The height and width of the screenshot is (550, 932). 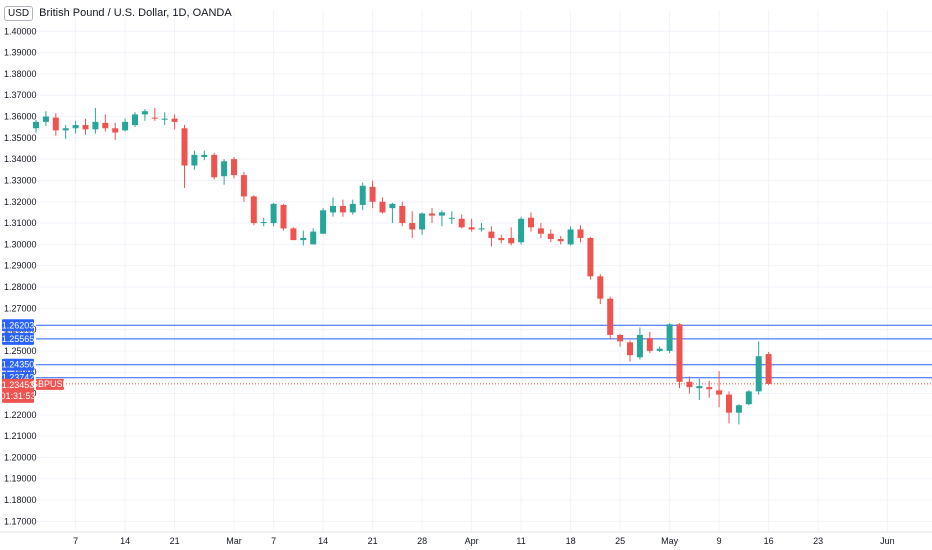 What do you see at coordinates (18, 365) in the screenshot?
I see `level-tag-label: 1.24350` at bounding box center [18, 365].